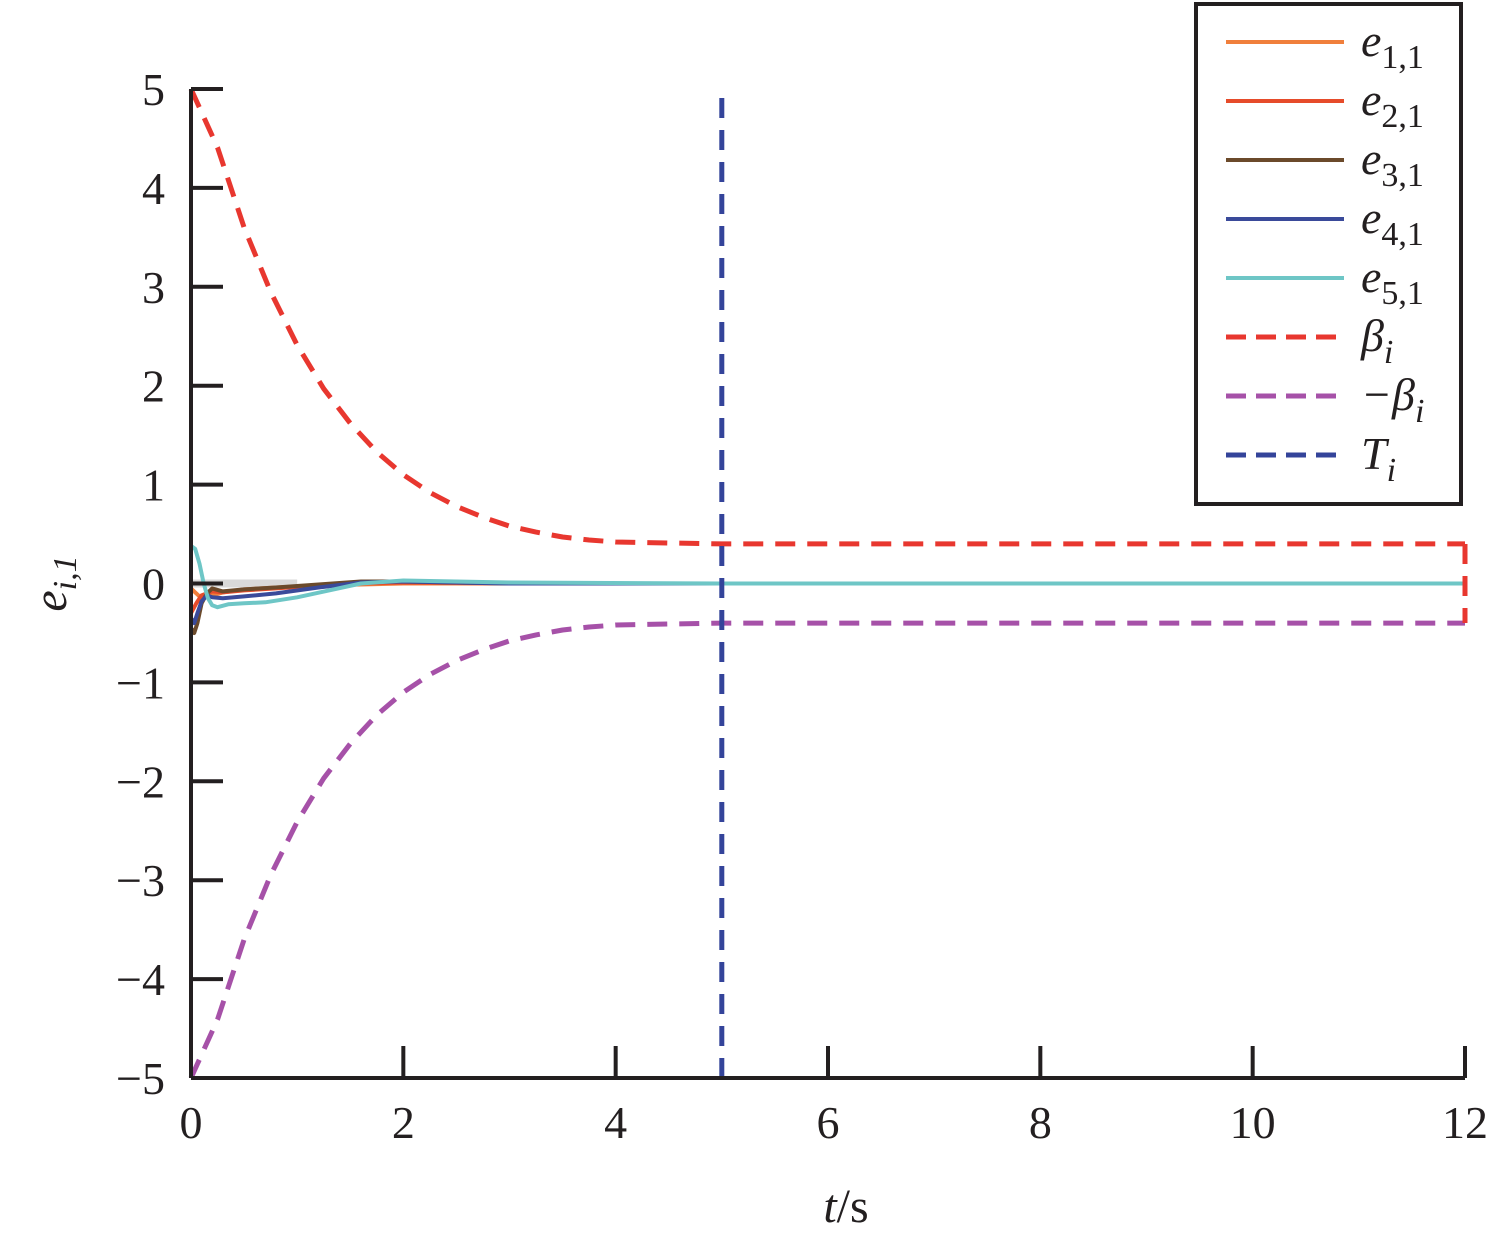 Image resolution: width=1489 pixels, height=1242 pixels. What do you see at coordinates (153, 89) in the screenshot?
I see `y-tick-label: 5` at bounding box center [153, 89].